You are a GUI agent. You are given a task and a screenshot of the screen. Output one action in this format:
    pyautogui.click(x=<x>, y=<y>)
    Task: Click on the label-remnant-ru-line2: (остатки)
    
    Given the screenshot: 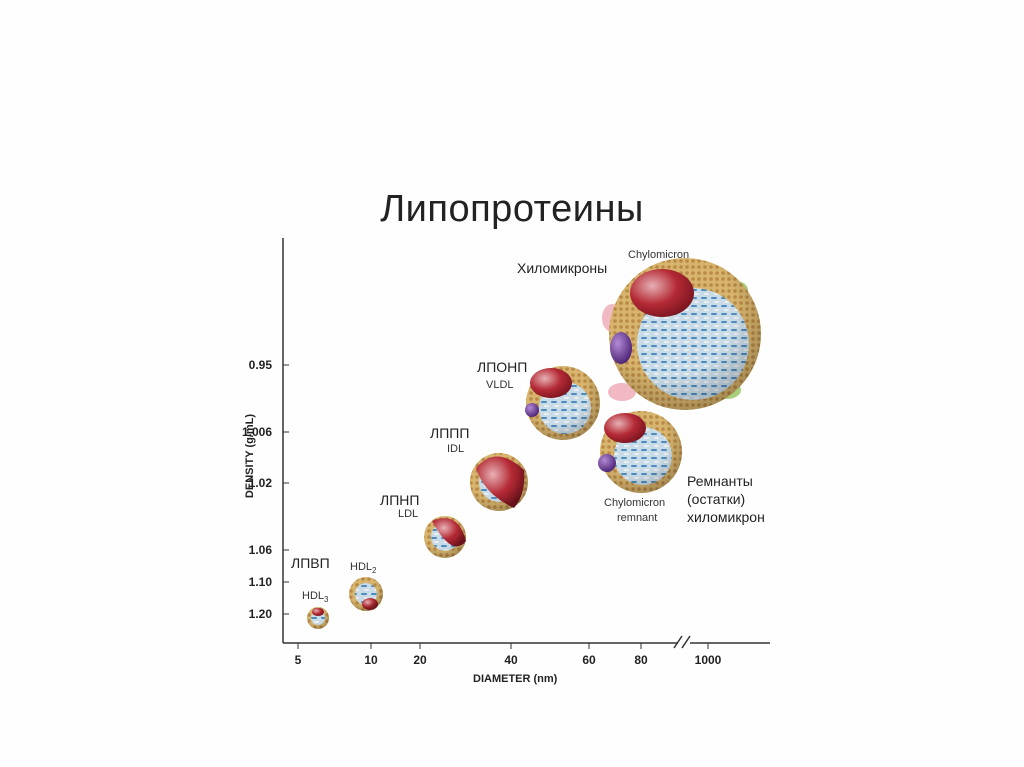 What is the action you would take?
    pyautogui.click(x=716, y=499)
    